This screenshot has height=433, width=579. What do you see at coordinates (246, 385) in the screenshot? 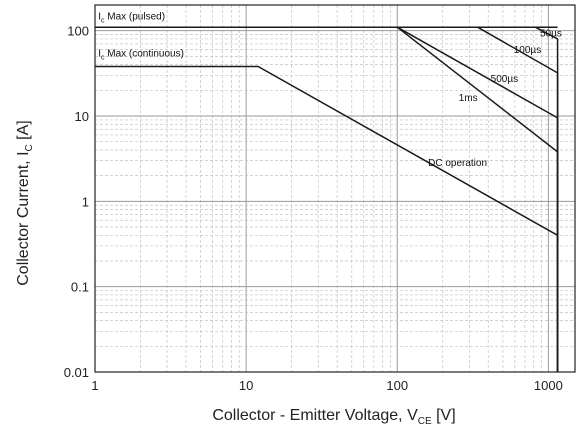
I see `x-tick-label: 10` at bounding box center [246, 385].